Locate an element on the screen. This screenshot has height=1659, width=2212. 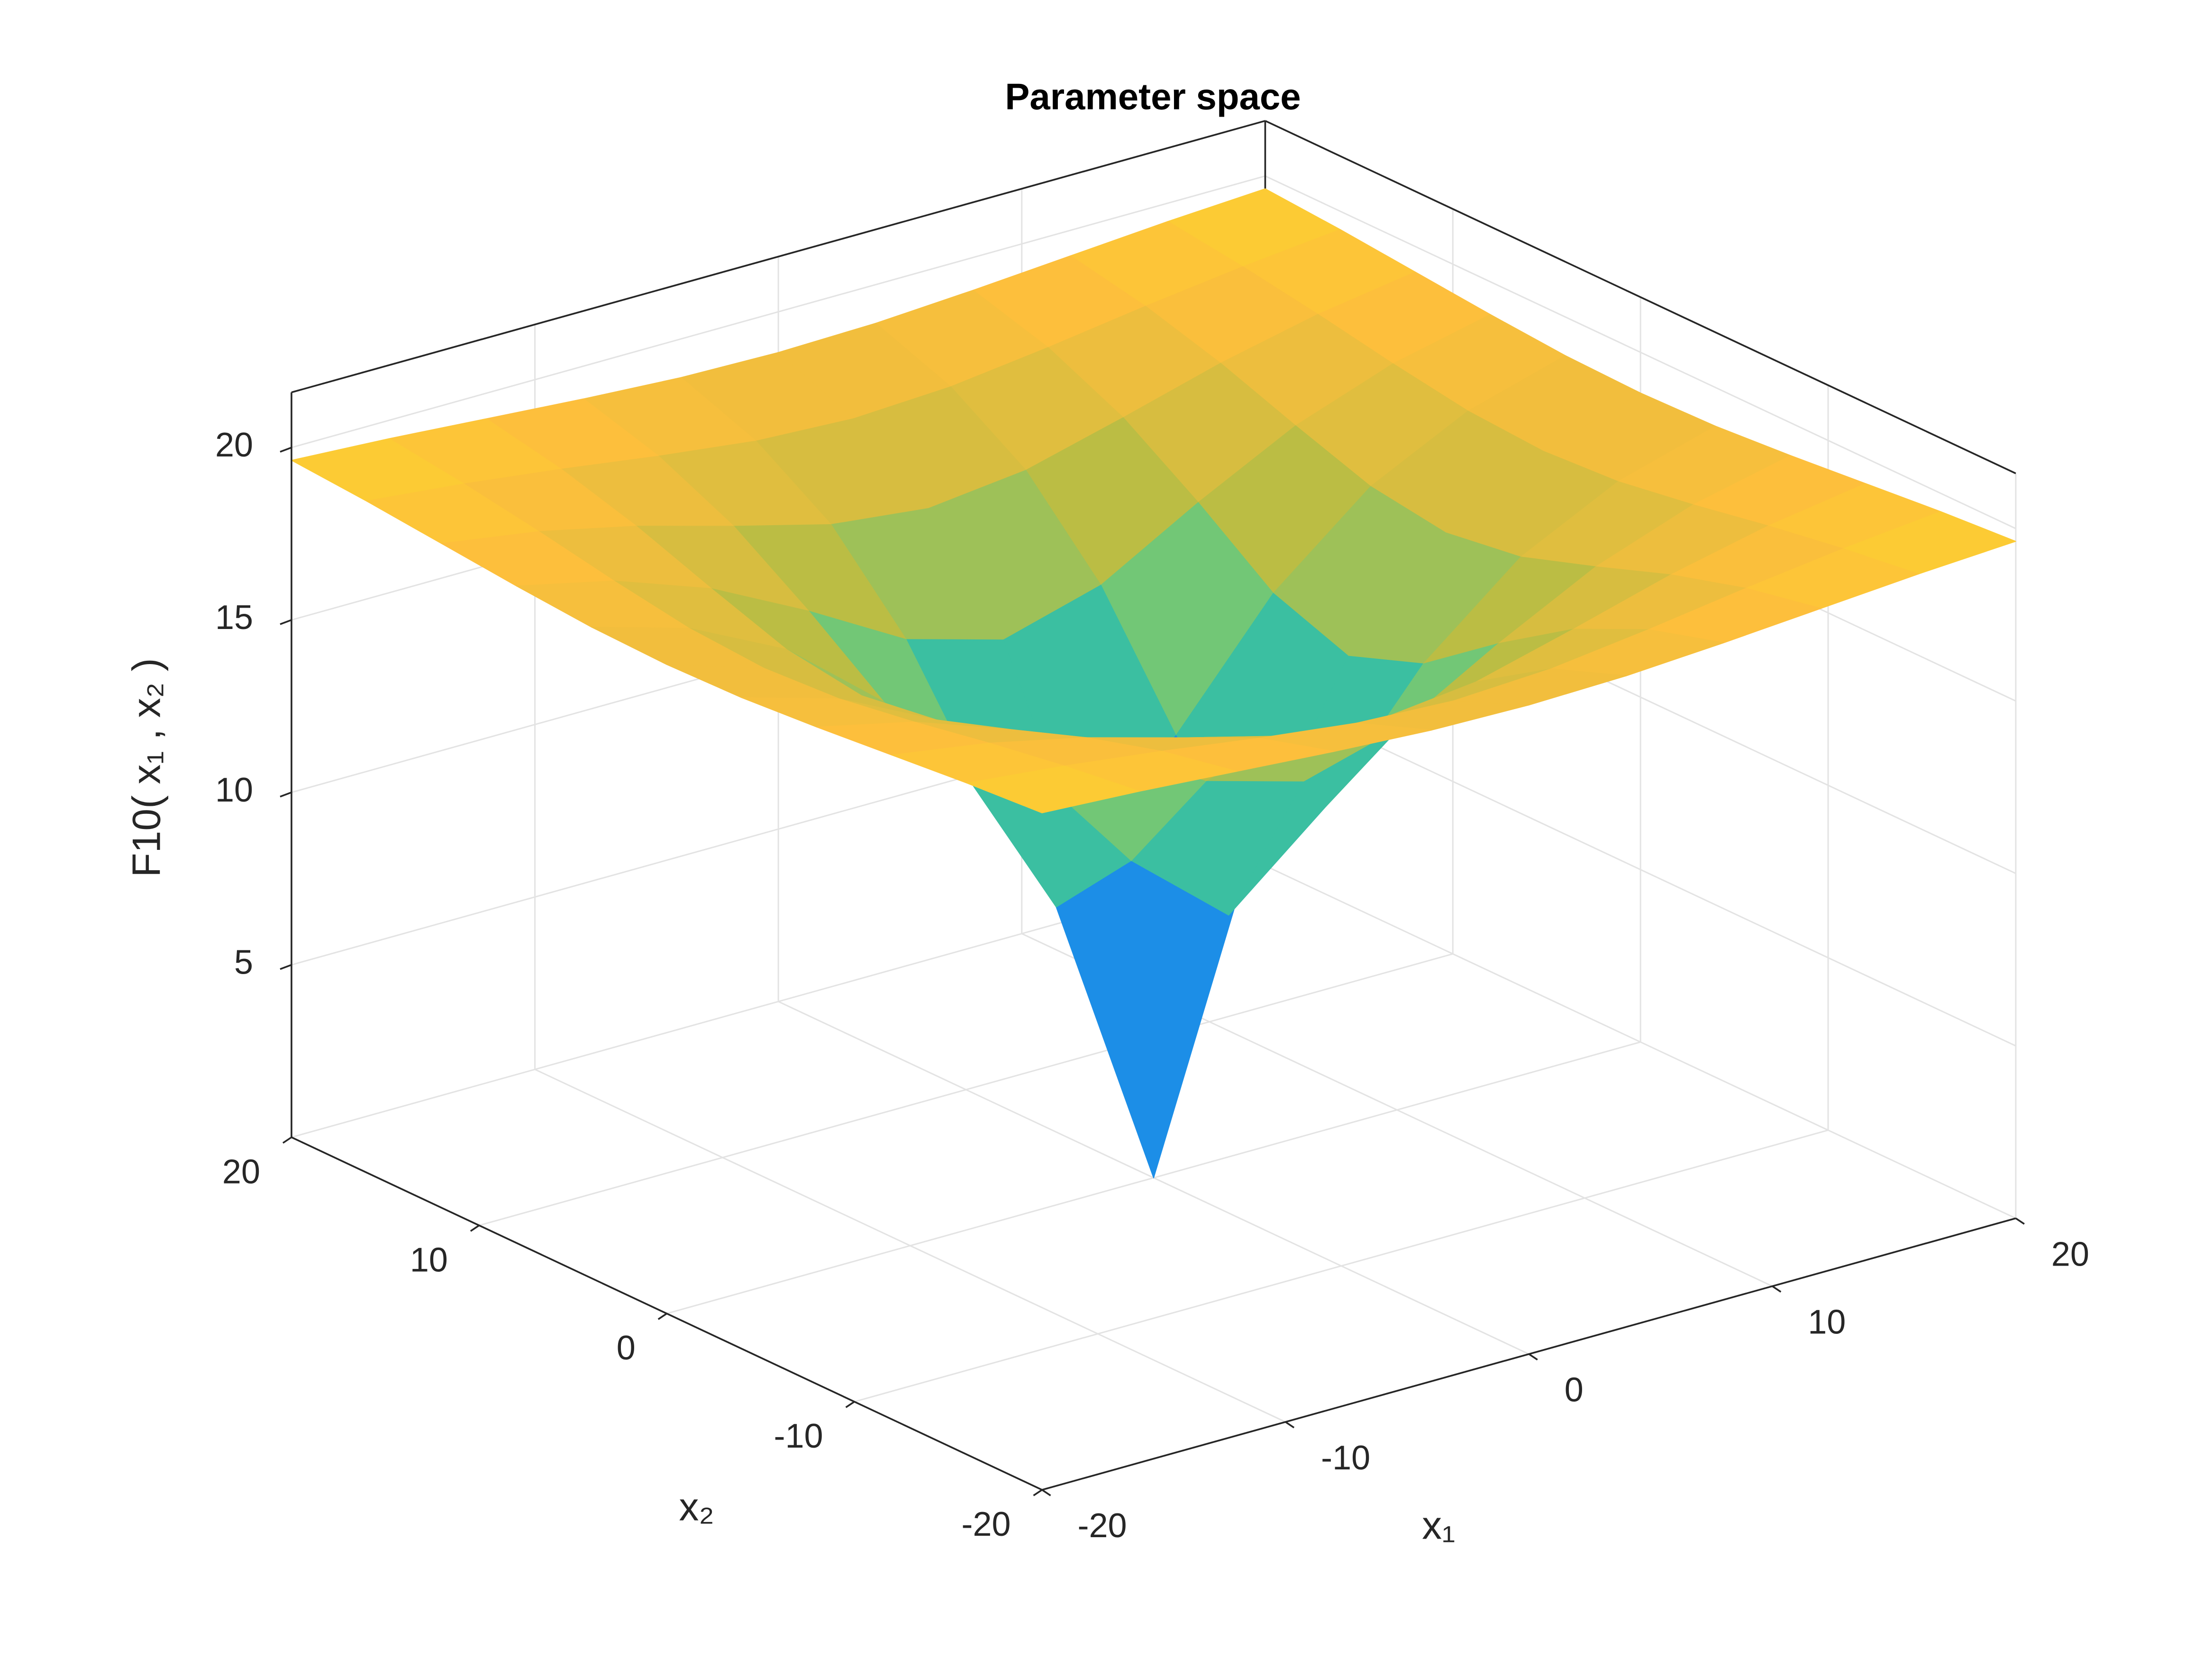
x-axis-label: x₁ is located at coordinates (1438, 1525).